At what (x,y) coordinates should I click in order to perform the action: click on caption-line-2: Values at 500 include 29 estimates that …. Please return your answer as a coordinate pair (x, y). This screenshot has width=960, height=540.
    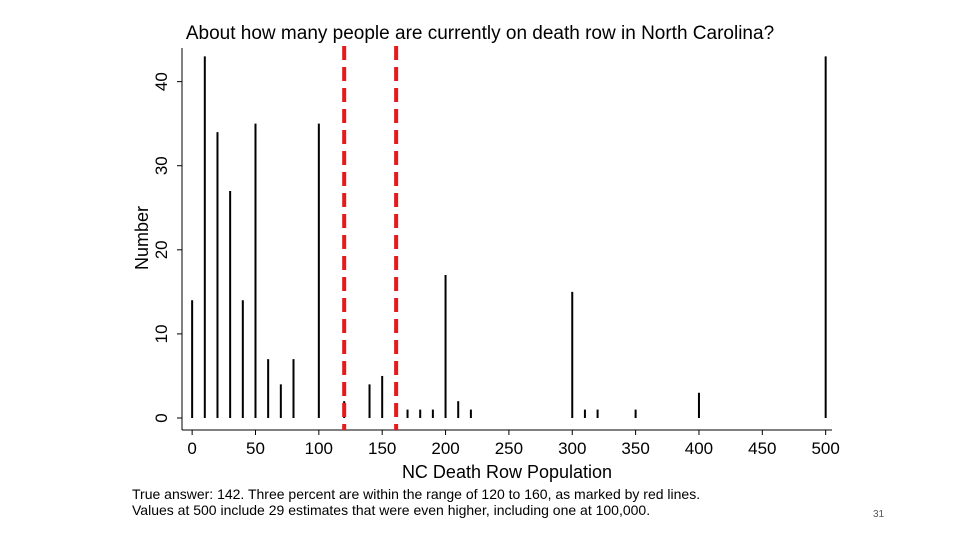
    Looking at the image, I should click on (391, 510).